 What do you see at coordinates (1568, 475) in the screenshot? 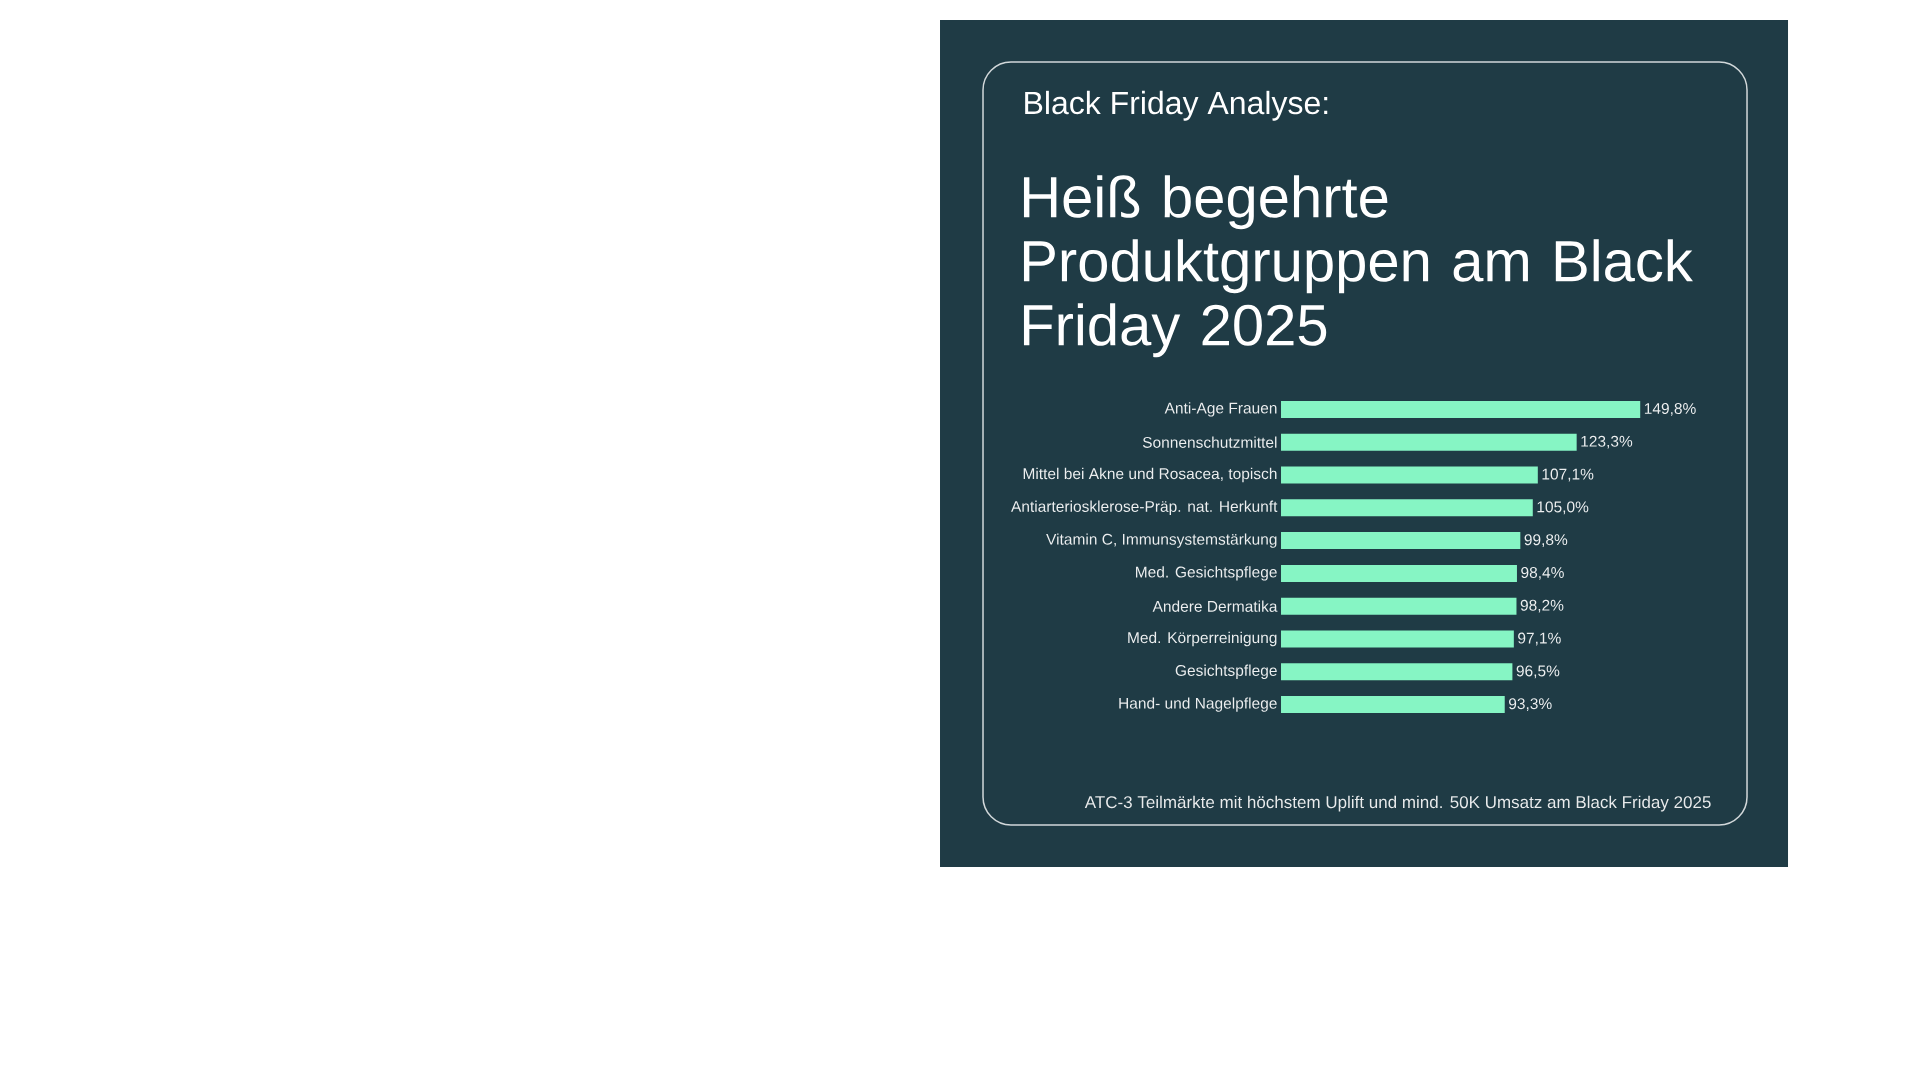
I see `data-label: 107,1%` at bounding box center [1568, 475].